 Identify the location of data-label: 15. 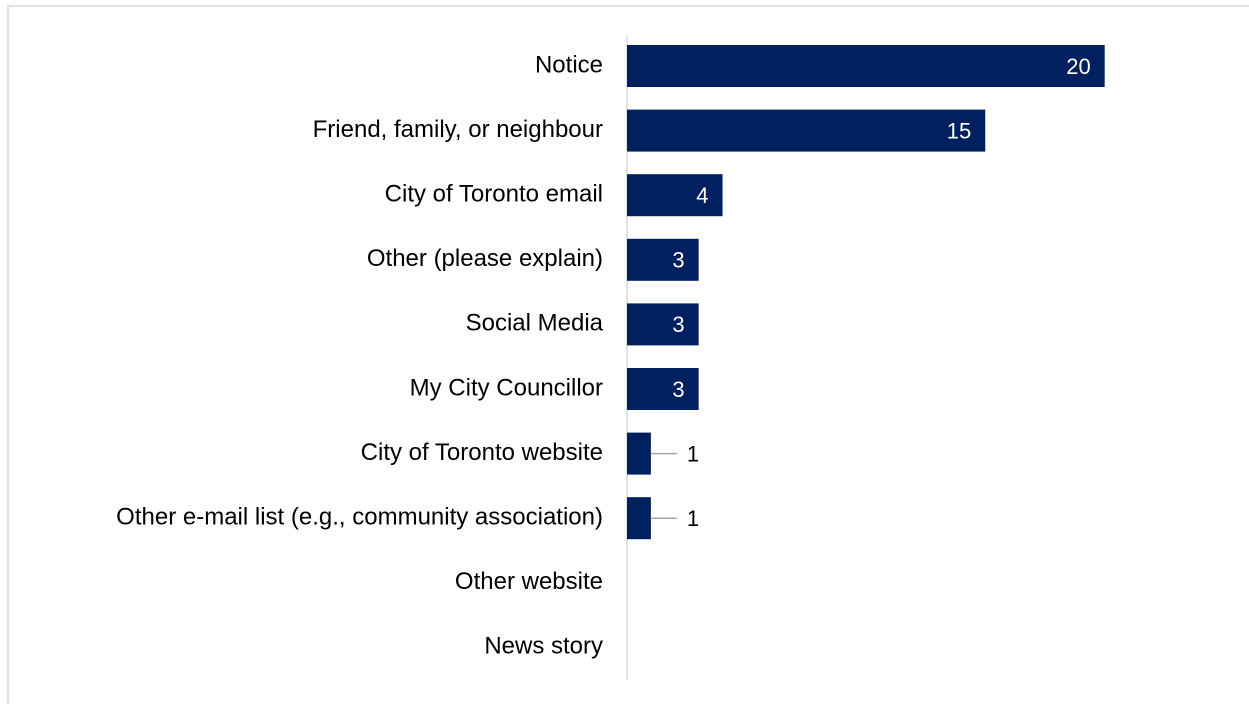
(959, 130).